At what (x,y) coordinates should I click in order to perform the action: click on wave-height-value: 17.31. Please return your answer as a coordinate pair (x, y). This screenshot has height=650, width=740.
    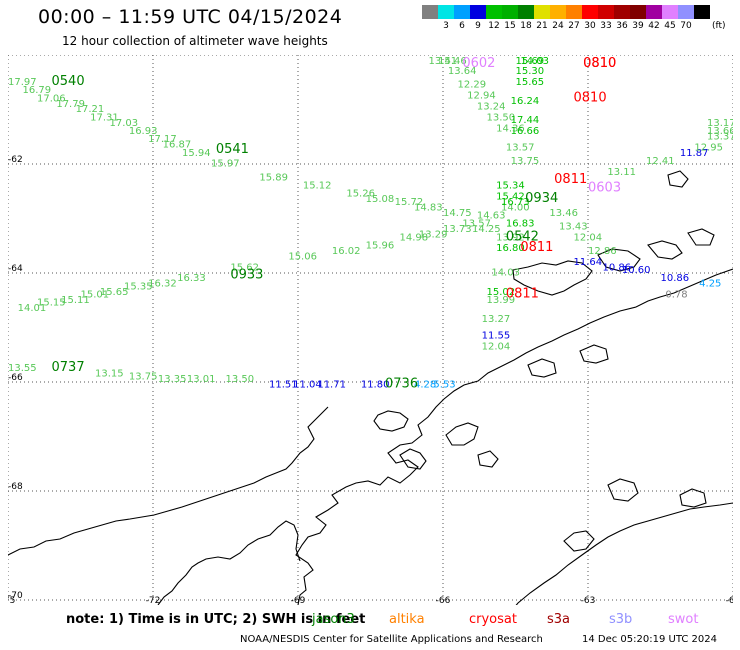
    Looking at the image, I should click on (104, 117).